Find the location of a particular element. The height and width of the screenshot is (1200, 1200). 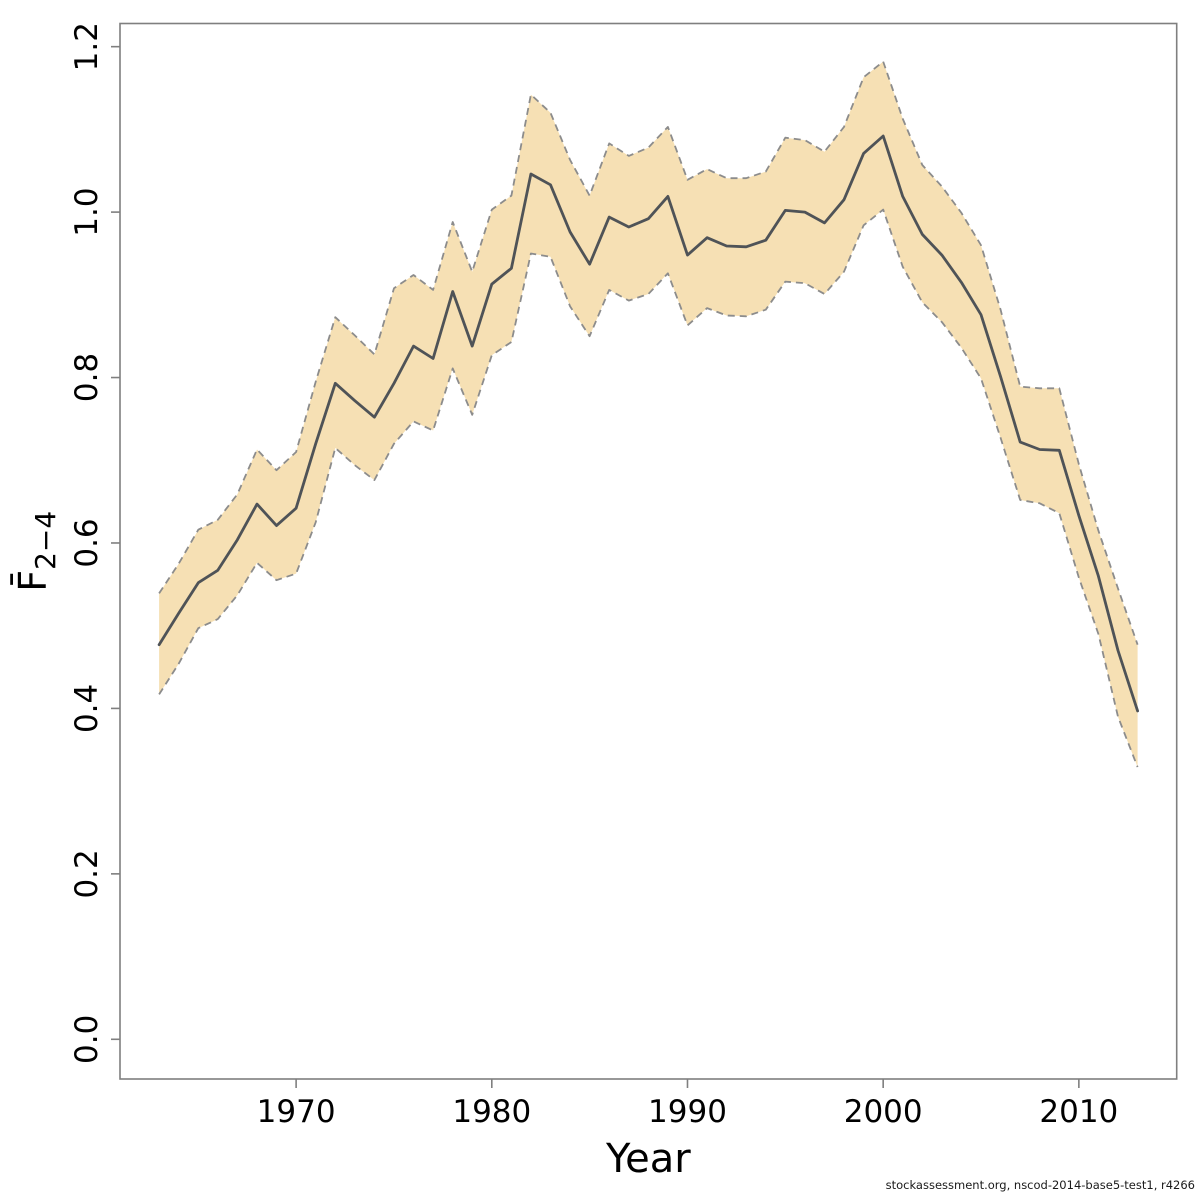

x-tick-label: 2010 is located at coordinates (1078, 1112).